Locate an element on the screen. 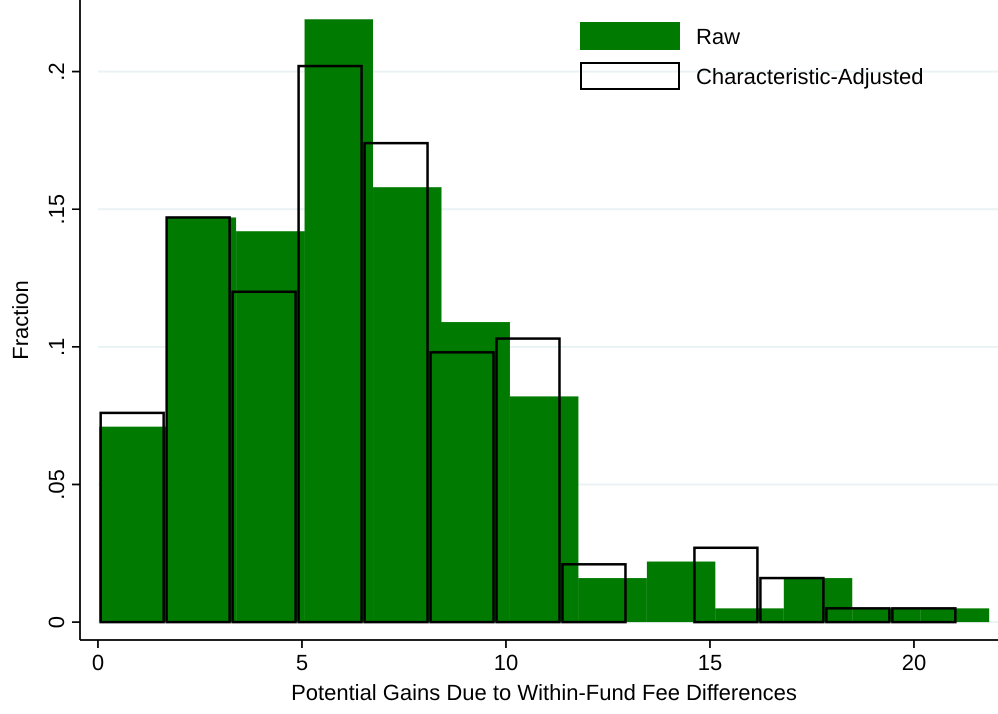 Image resolution: width=998 pixels, height=714 pixels. x-tick-label: 10 is located at coordinates (506, 662).